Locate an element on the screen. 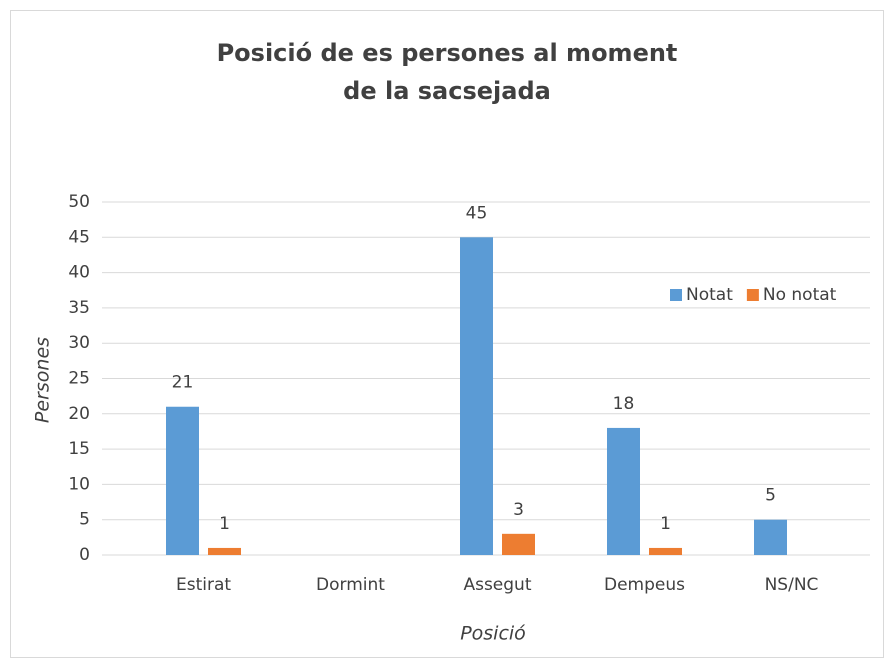 This screenshot has width=894, height=666. x-tick-label: Dempeus is located at coordinates (644, 585).